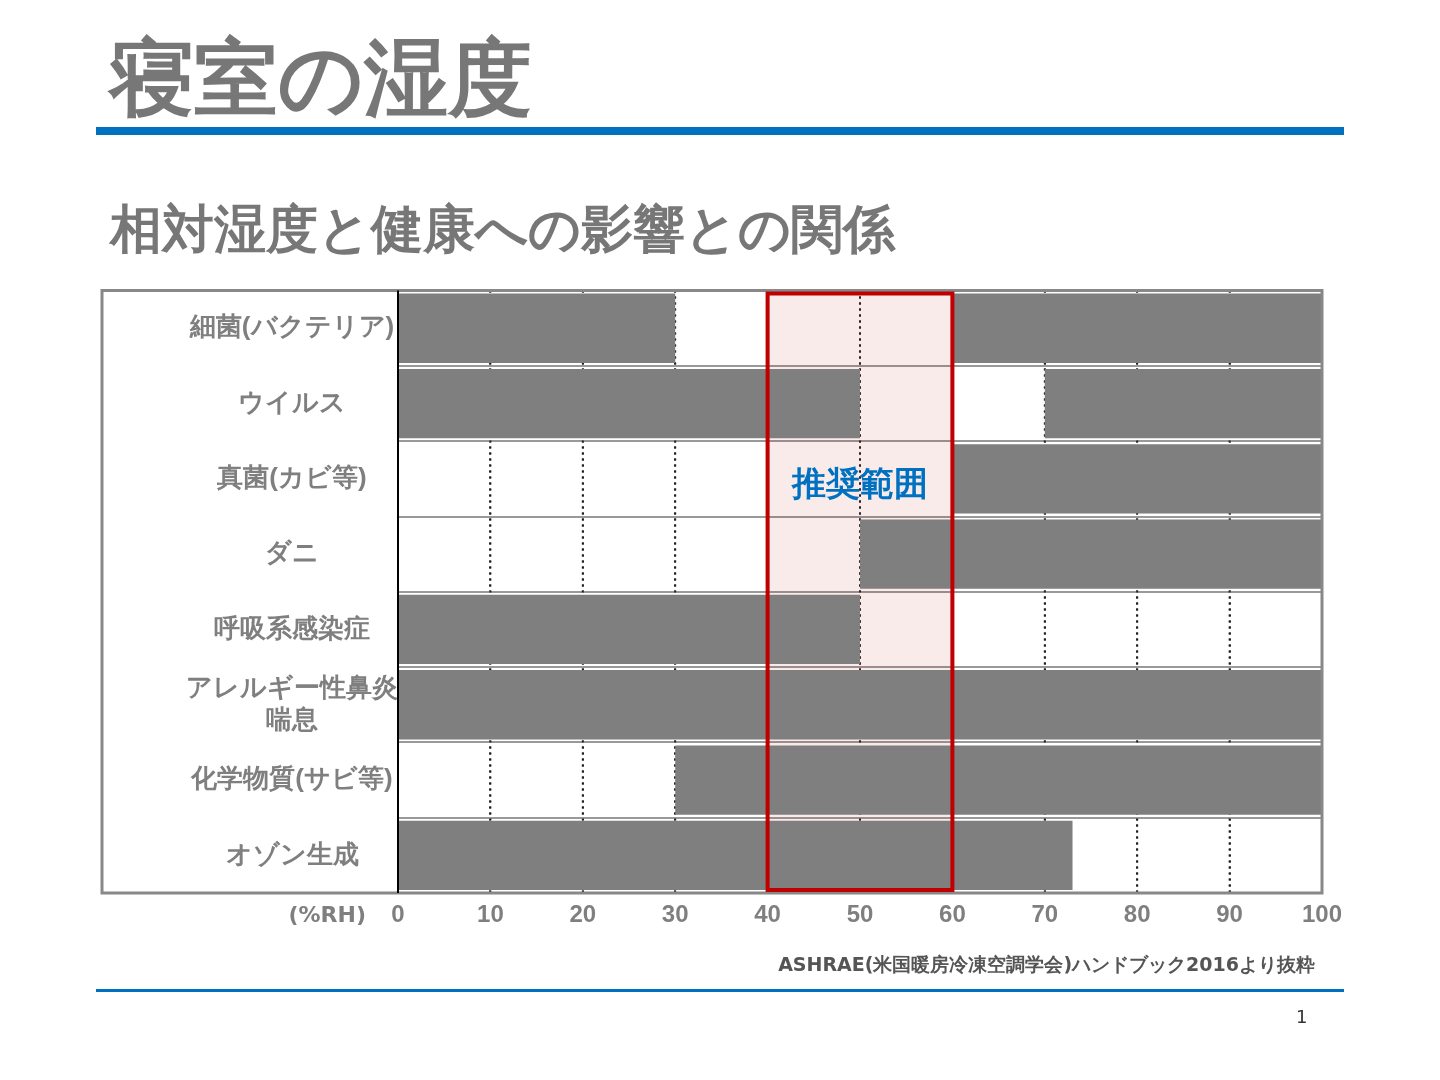 The height and width of the screenshot is (1080, 1440). What do you see at coordinates (767, 914) in the screenshot?
I see `x-tick-label: 40` at bounding box center [767, 914].